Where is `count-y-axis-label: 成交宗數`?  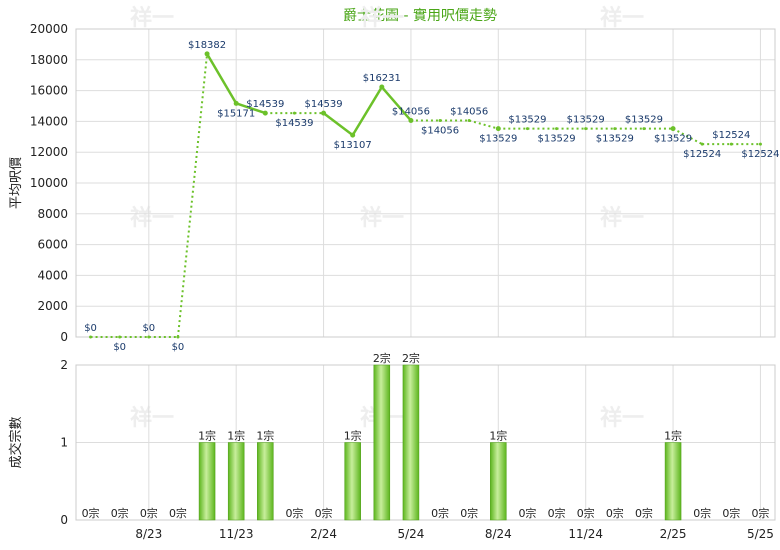 count-y-axis-label: 成交宗數 is located at coordinates (16, 442).